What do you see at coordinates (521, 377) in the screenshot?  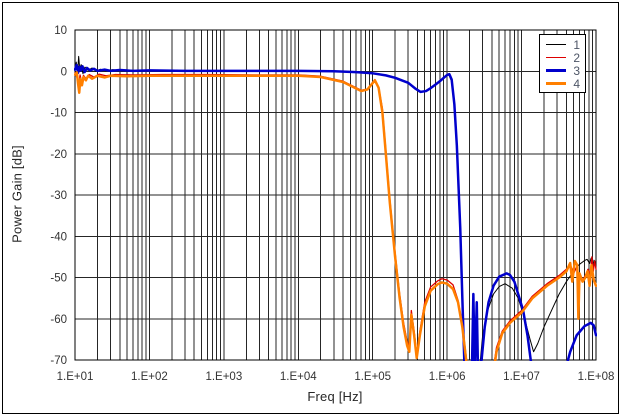 I see `x-tick-label: 1.E+07` at bounding box center [521, 377].